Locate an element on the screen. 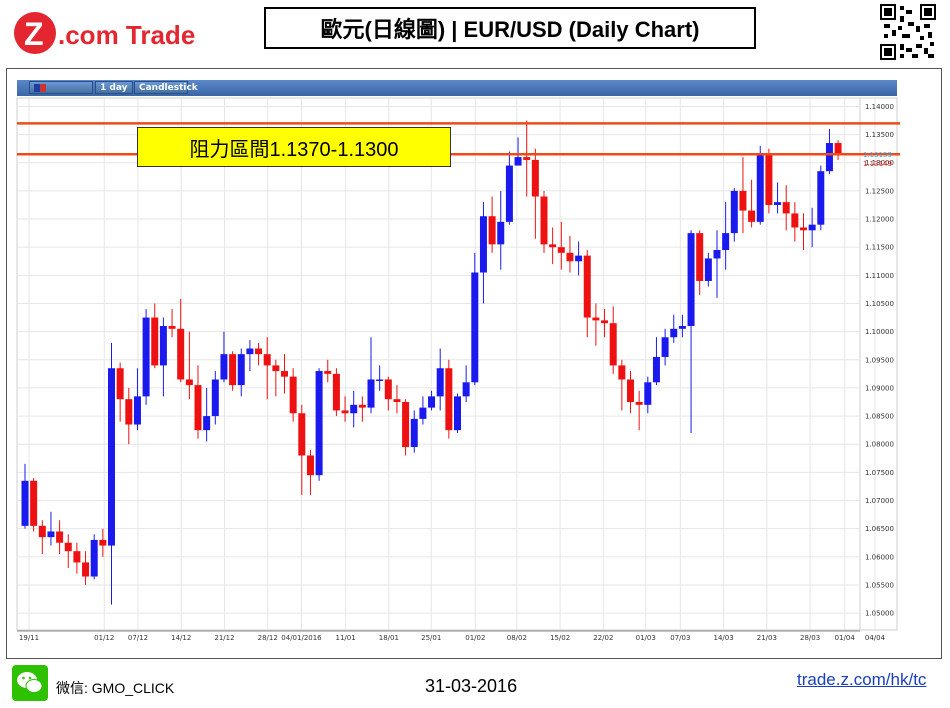  qr-code is located at coordinates (908, 32).